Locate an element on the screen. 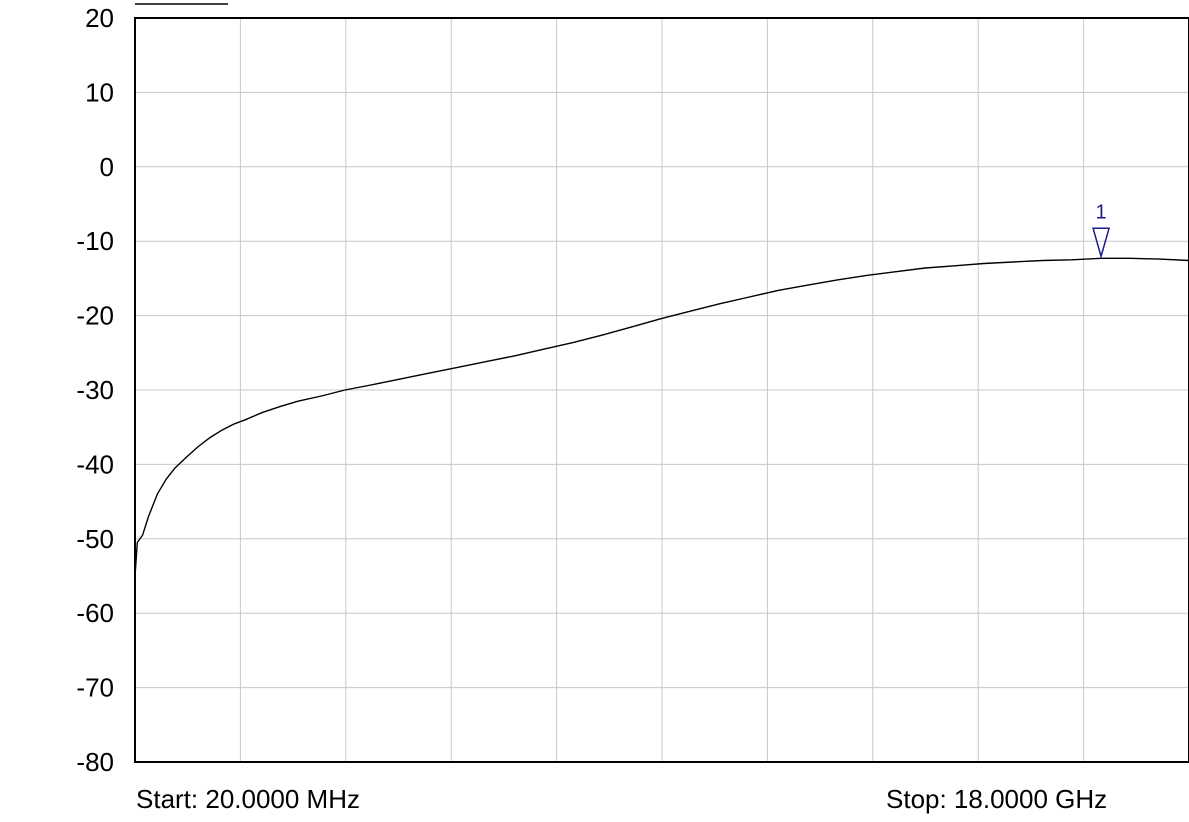 This screenshot has height=822, width=1189. y-tick-label: -60 is located at coordinates (95, 613).